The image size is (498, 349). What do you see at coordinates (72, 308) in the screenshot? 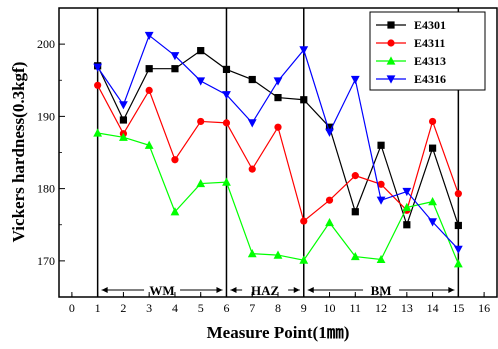
I see `x-tick-label: 0` at bounding box center [72, 308].